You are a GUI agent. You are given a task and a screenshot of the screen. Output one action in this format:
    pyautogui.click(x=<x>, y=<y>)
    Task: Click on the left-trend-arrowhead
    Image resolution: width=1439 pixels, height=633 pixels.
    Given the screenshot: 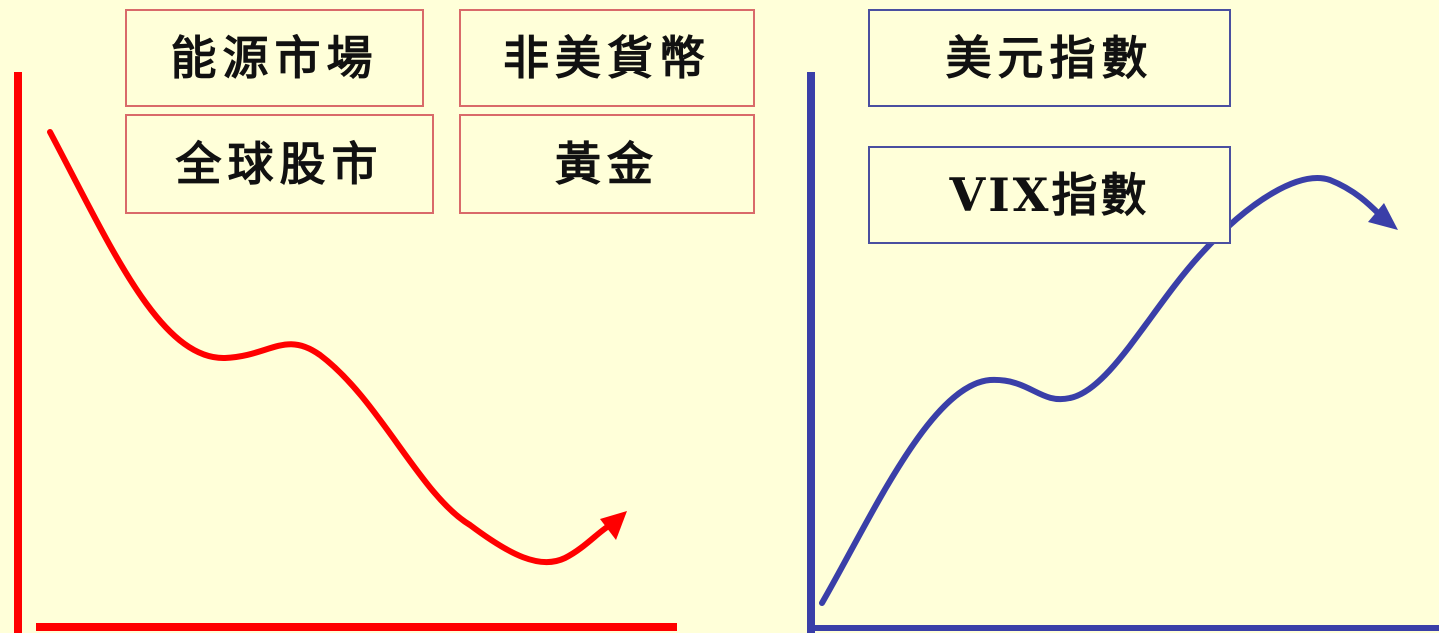 What is the action you would take?
    pyautogui.click(x=613, y=525)
    